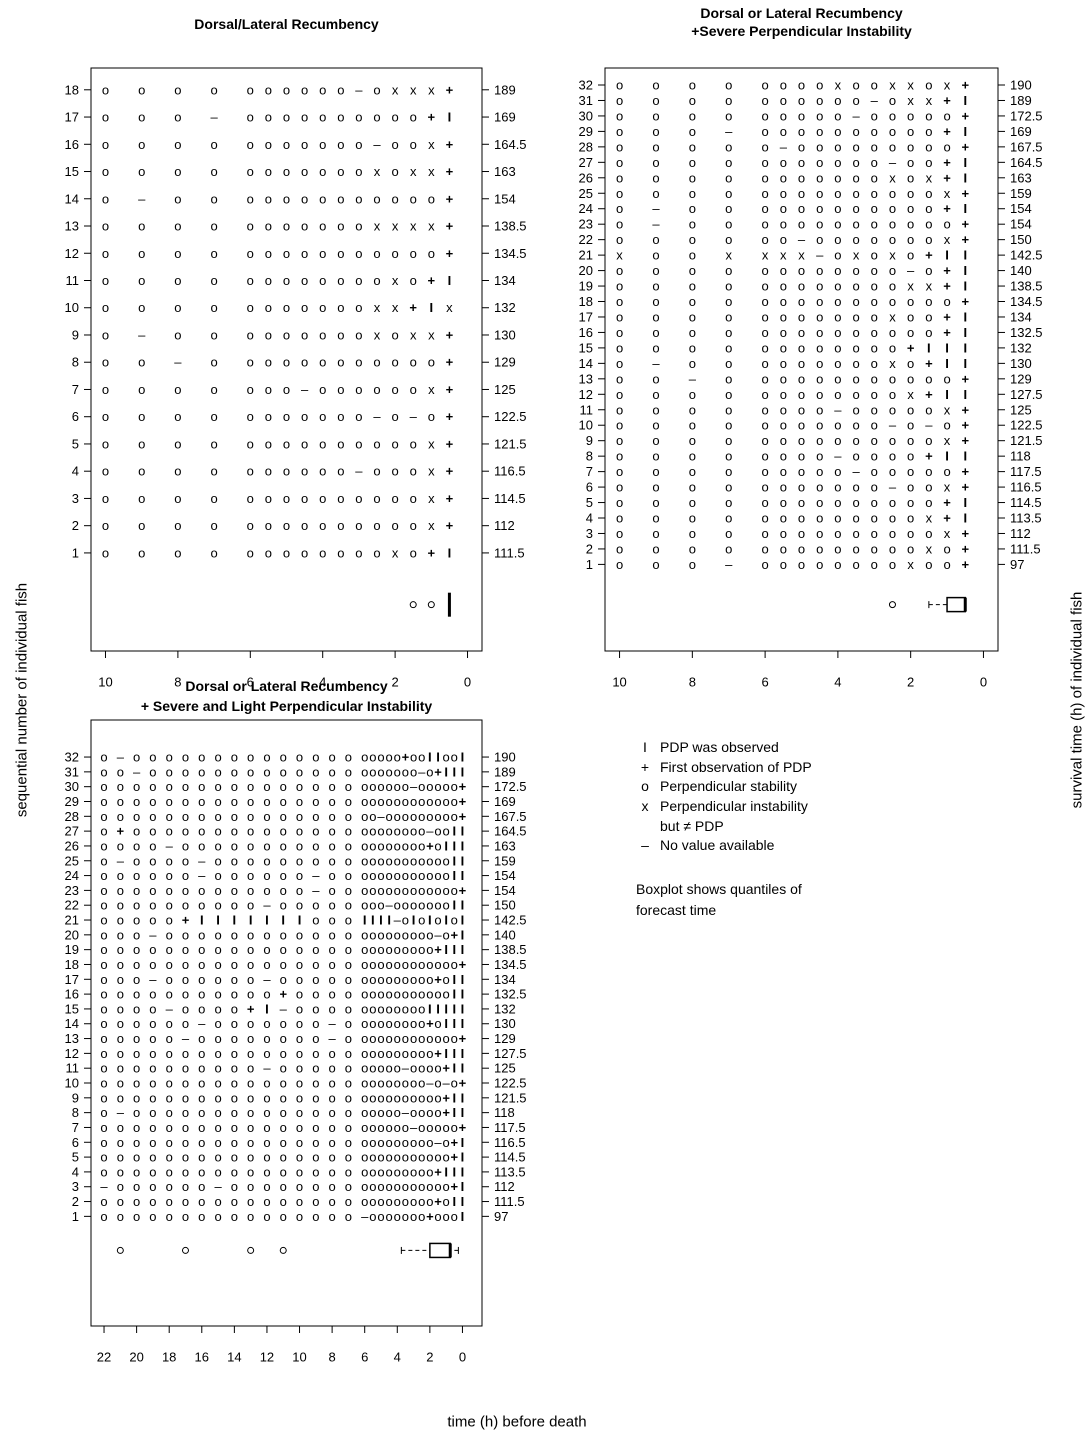  Describe the element at coordinates (586, 255) in the screenshot. I see `y-tick-label: 21` at that location.